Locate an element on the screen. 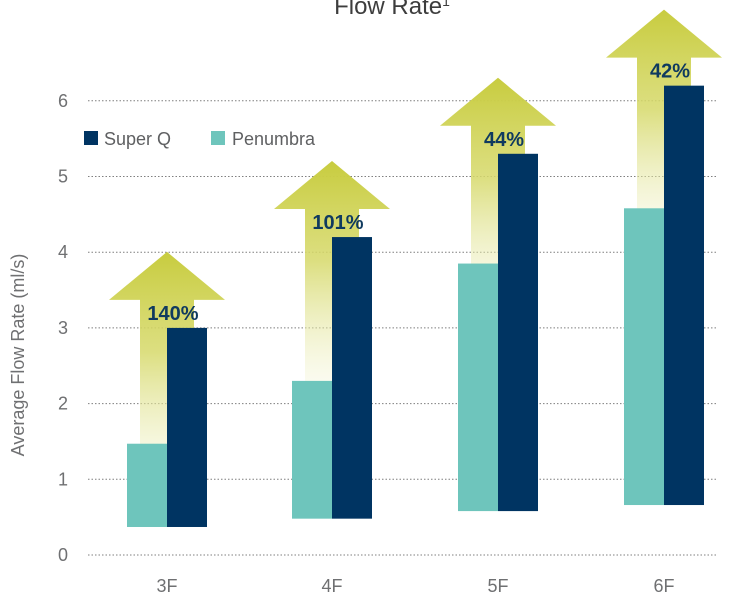 Image resolution: width=744 pixels, height=600 pixels. x-tick-label: 4F is located at coordinates (331, 586).